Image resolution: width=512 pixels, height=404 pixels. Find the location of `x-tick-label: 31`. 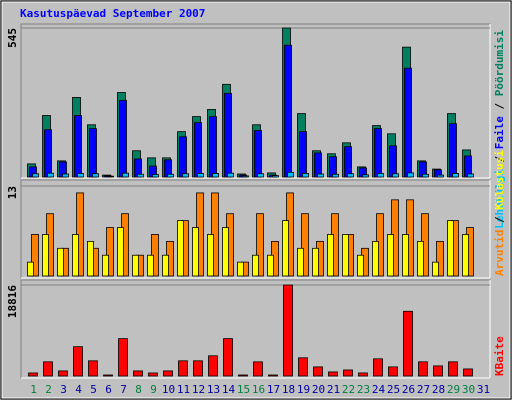

x-tick-label: 31 is located at coordinates (483, 389).